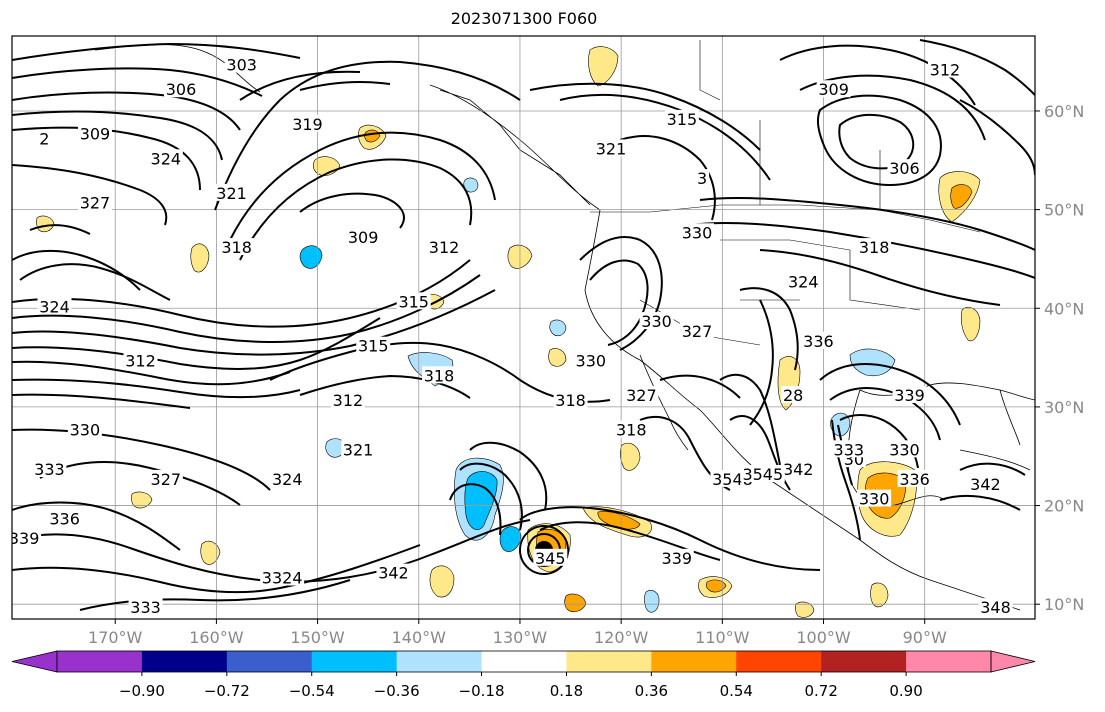 Image resolution: width=1105 pixels, height=712 pixels. I want to click on lon-tick-label: 160°W, so click(216, 637).